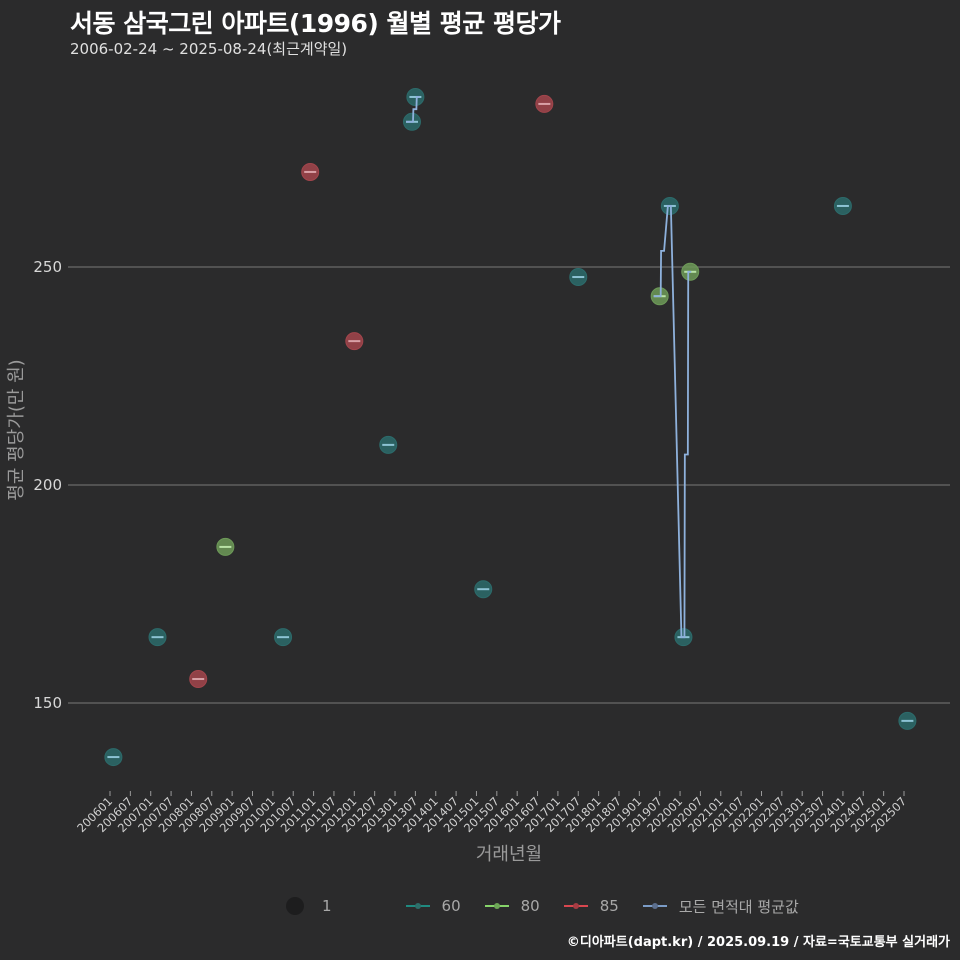  Describe the element at coordinates (311, 906) in the screenshot. I see `legend-size: 1` at that location.